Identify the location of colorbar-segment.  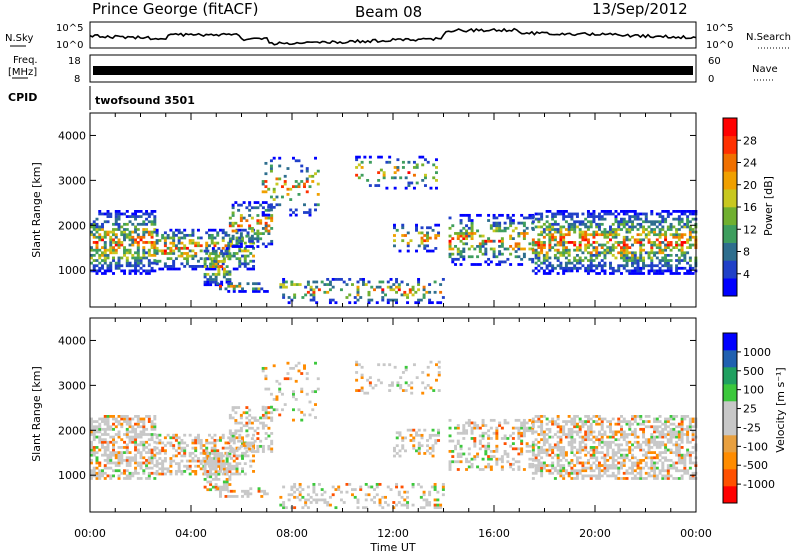
(730, 444).